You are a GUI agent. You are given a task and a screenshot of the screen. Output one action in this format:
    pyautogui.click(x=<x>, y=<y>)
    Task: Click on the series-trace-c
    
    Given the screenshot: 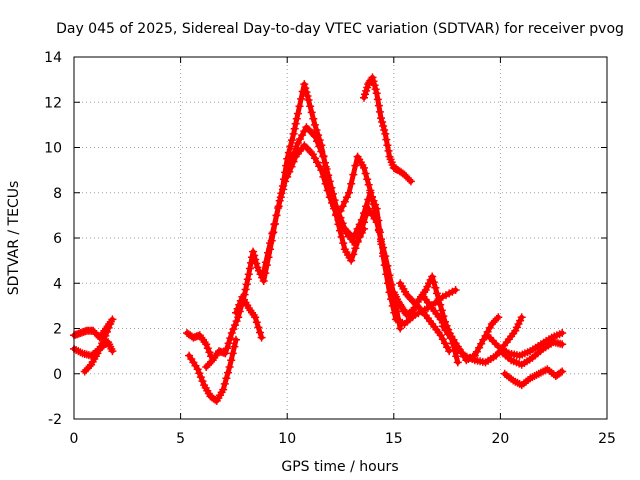 What is the action you would take?
    pyautogui.click(x=97, y=348)
    